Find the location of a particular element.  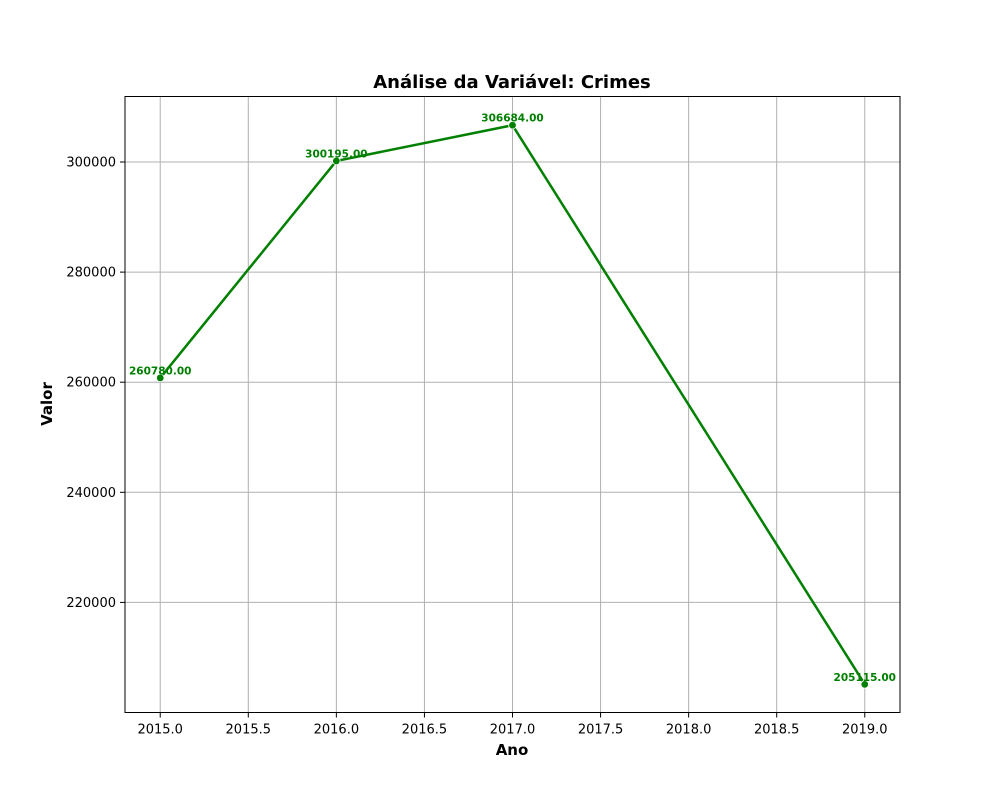

y-tick-label: 300000 is located at coordinates (91, 163).